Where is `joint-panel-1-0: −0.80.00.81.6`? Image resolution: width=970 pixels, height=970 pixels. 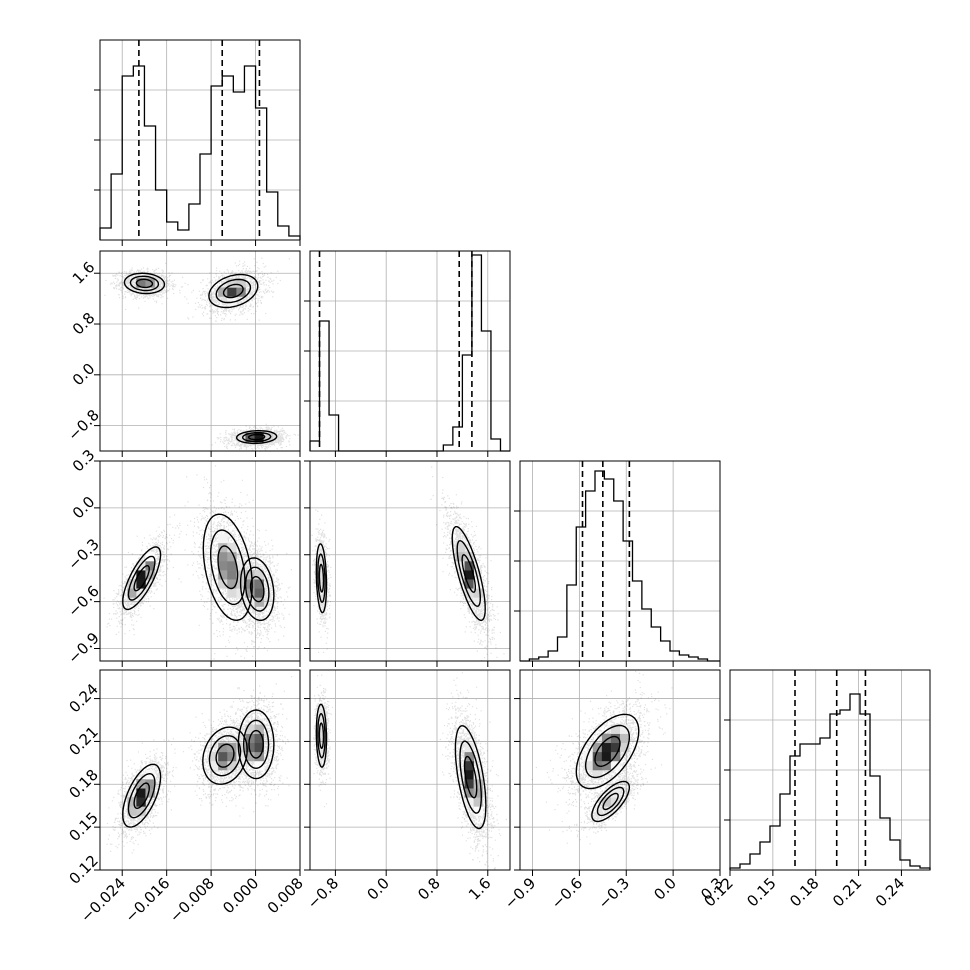 joint-panel-1-0: −0.80.00.81.6 is located at coordinates (182, 353).